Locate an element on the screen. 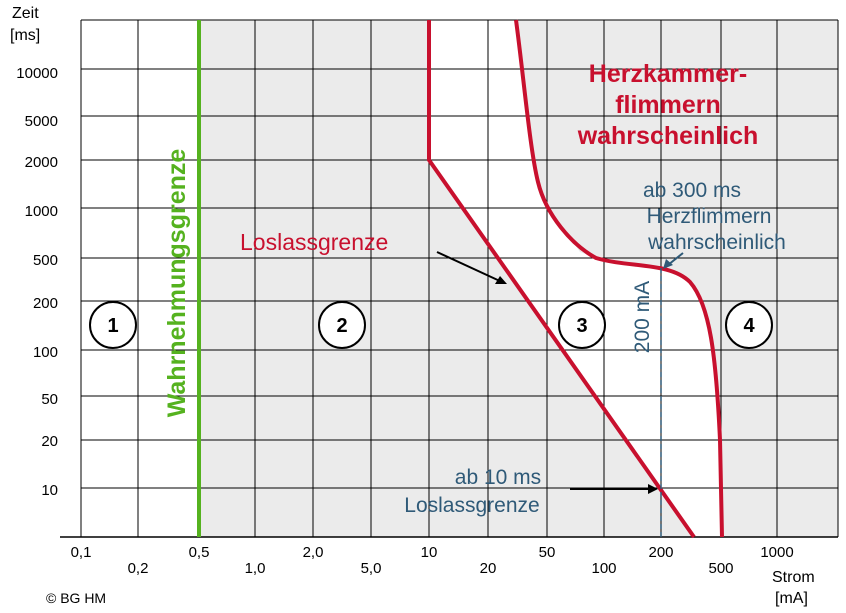 The width and height of the screenshot is (846, 613). y-tick-label: 200 is located at coordinates (45, 303).